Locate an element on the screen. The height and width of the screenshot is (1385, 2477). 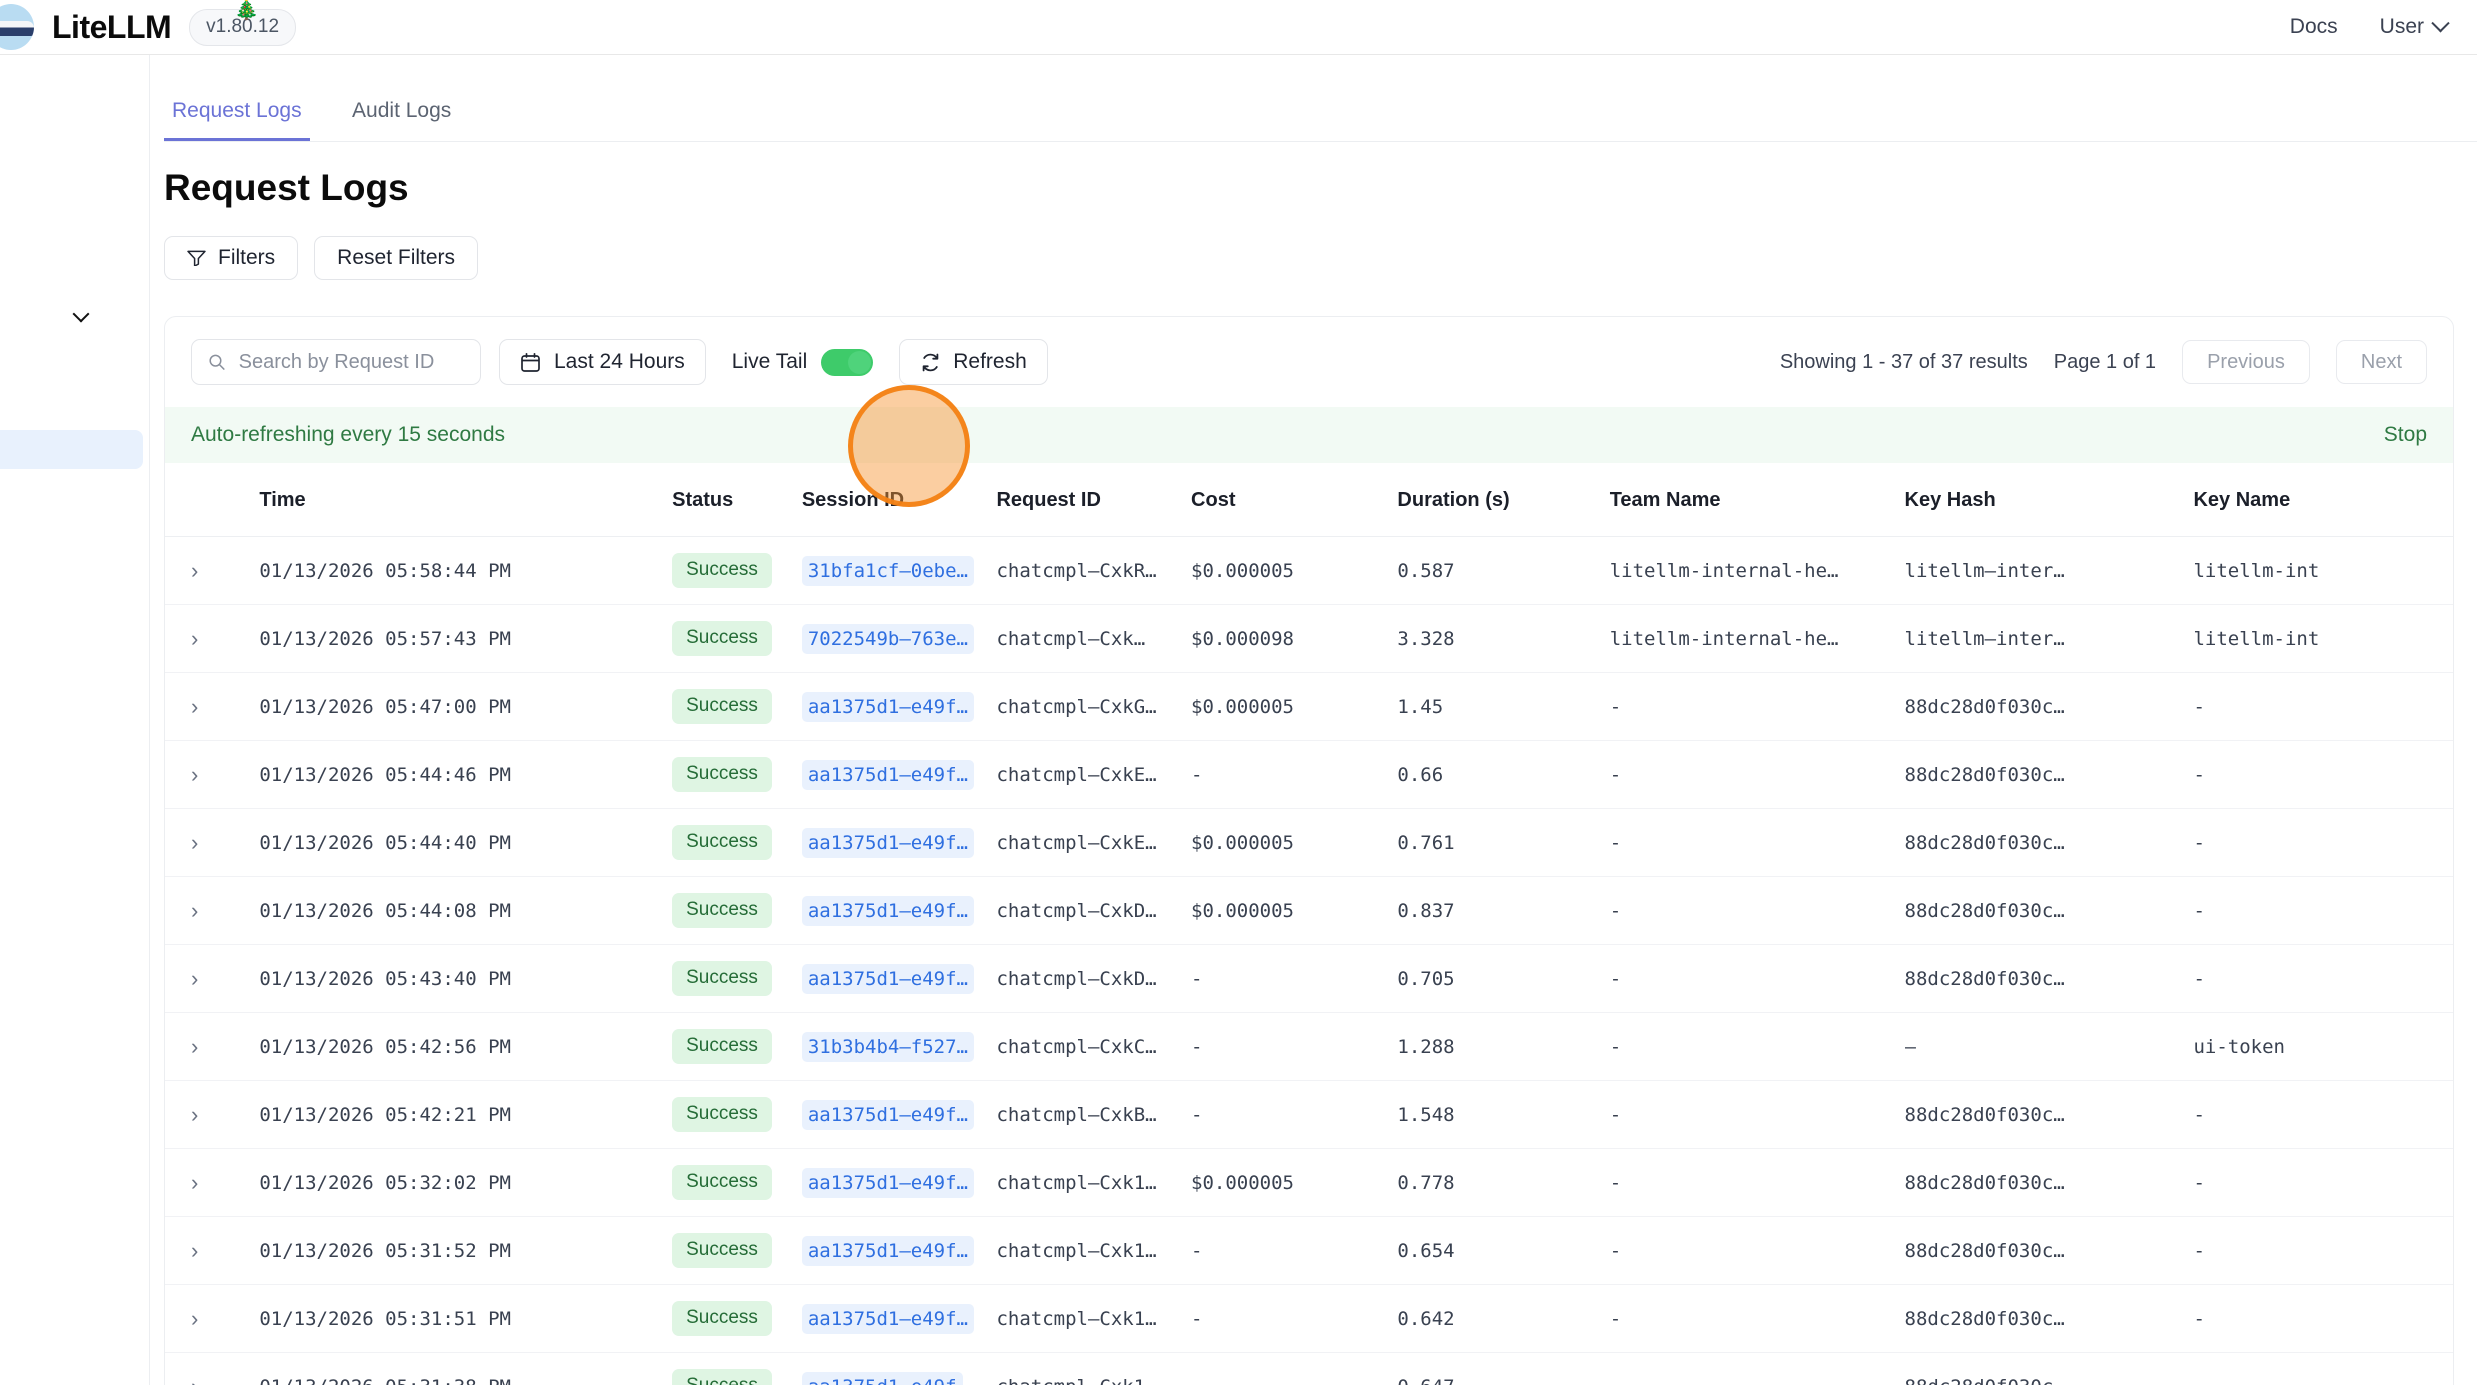
next-page-button: Next is located at coordinates (2381, 362).